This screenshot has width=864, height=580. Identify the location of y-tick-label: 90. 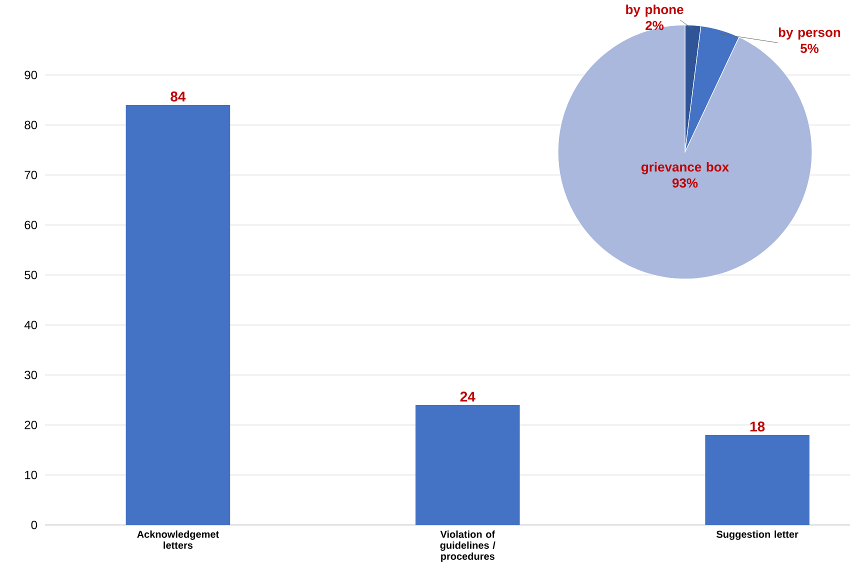
(31, 75).